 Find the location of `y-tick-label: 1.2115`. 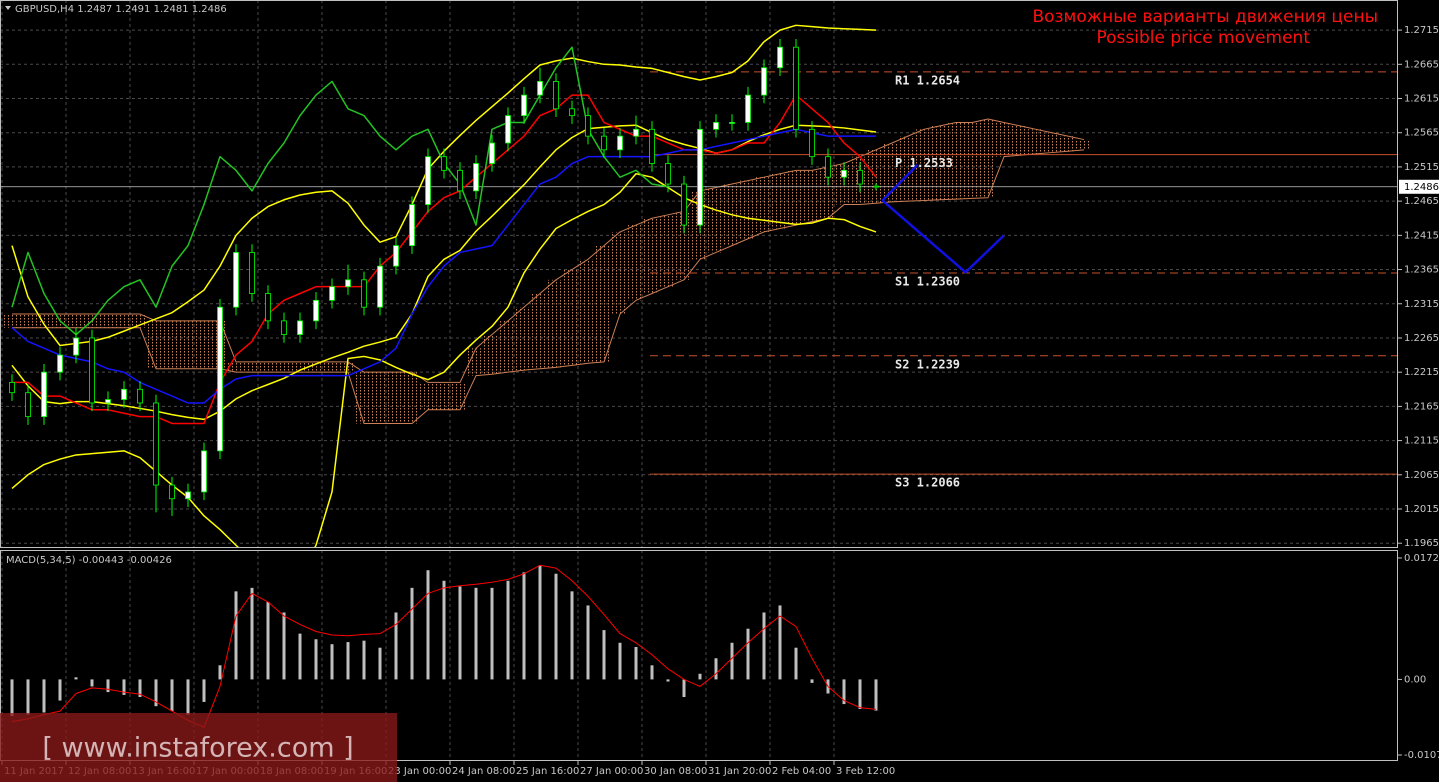

y-tick-label: 1.2115 is located at coordinates (1421, 441).